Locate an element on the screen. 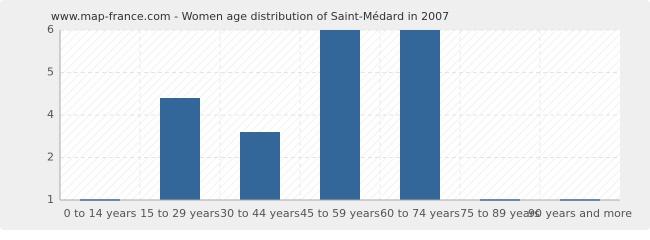 This screenshot has width=650, height=240. y-tick-label: 4 is located at coordinates (50, 114).